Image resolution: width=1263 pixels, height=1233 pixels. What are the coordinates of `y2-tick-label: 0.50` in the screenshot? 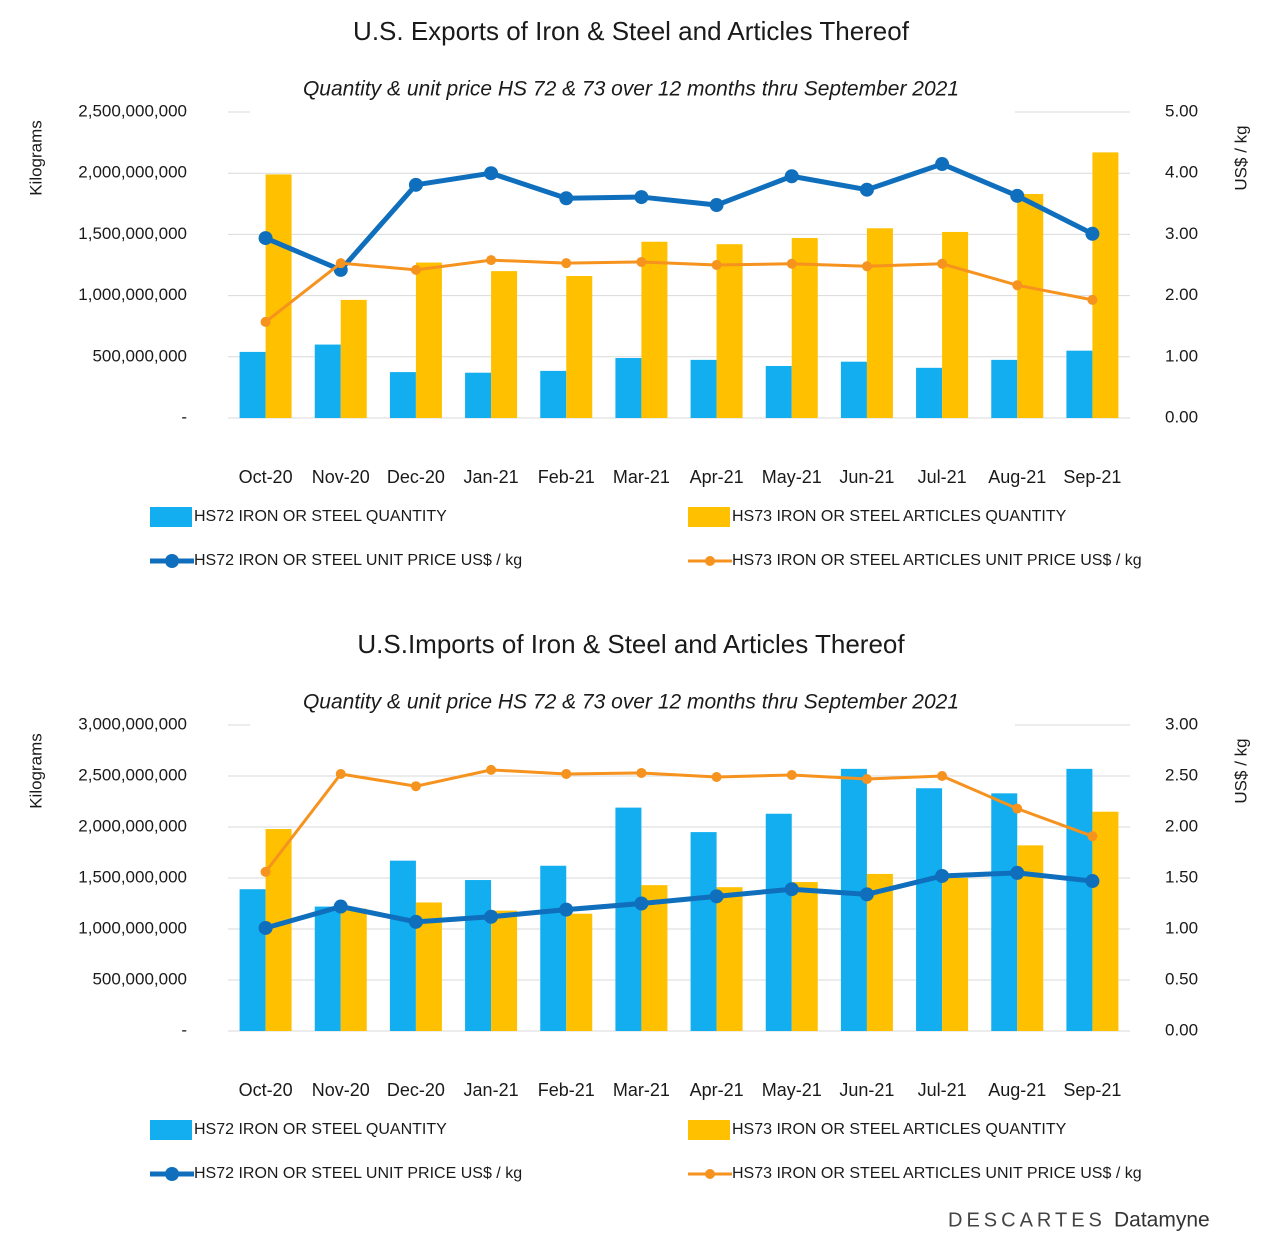 It's located at (1181, 978).